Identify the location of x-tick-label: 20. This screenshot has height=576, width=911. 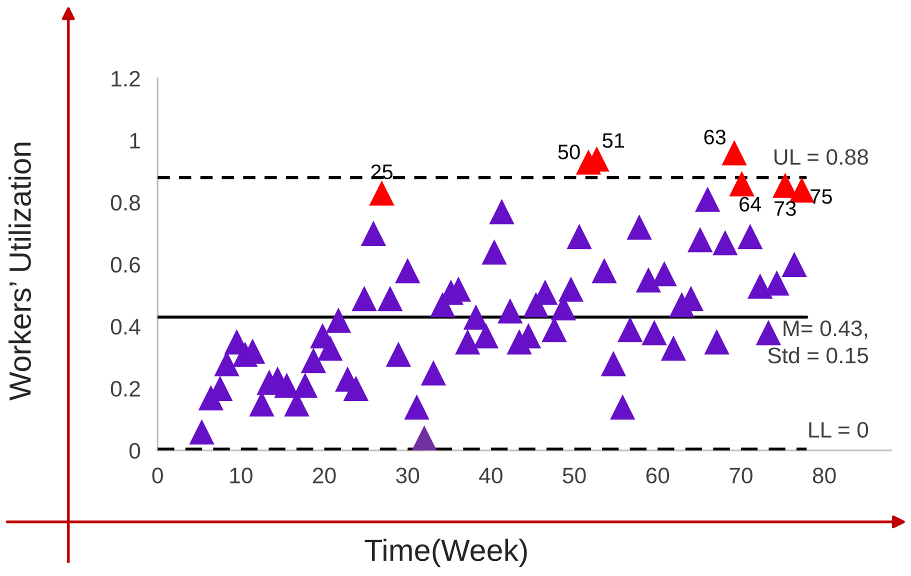
(324, 476).